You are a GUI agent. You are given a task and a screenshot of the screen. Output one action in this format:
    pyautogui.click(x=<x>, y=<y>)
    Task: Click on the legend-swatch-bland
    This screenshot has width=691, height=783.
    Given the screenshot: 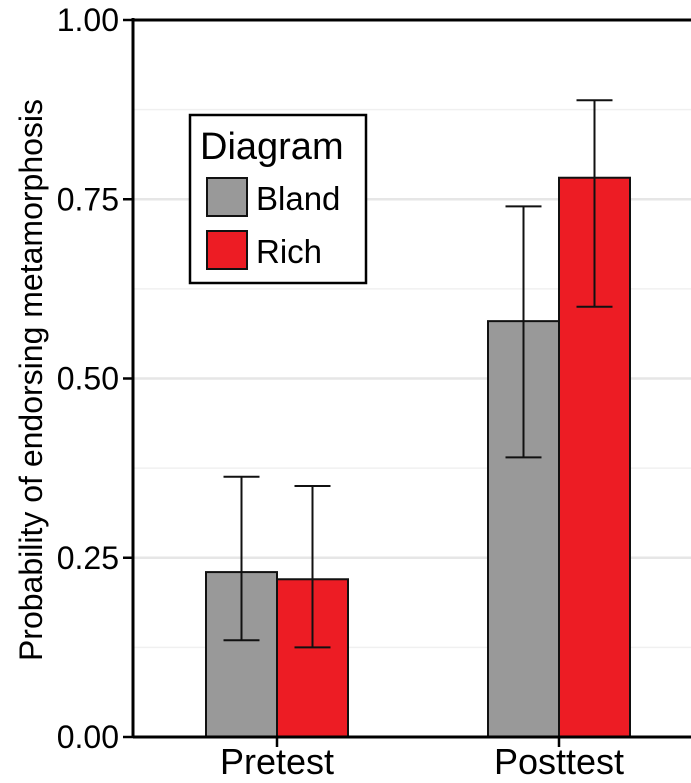 What is the action you would take?
    pyautogui.click(x=227, y=197)
    